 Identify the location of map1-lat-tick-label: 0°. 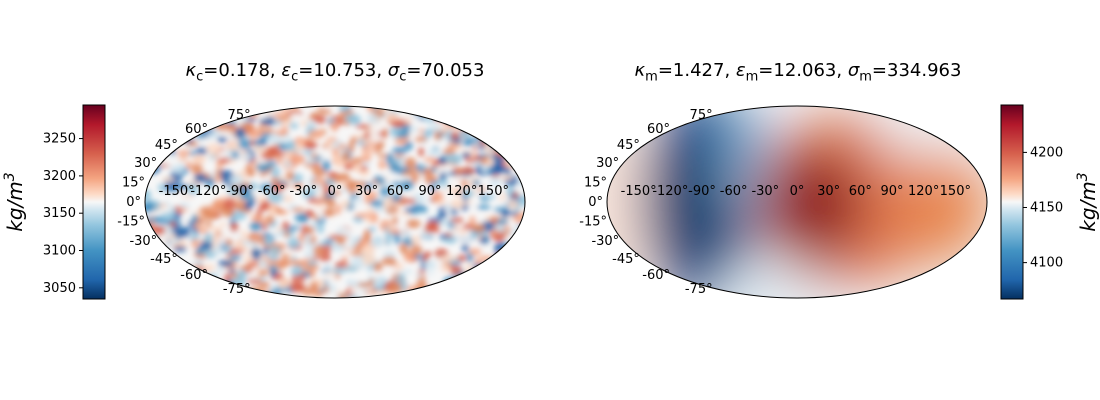
(595, 202).